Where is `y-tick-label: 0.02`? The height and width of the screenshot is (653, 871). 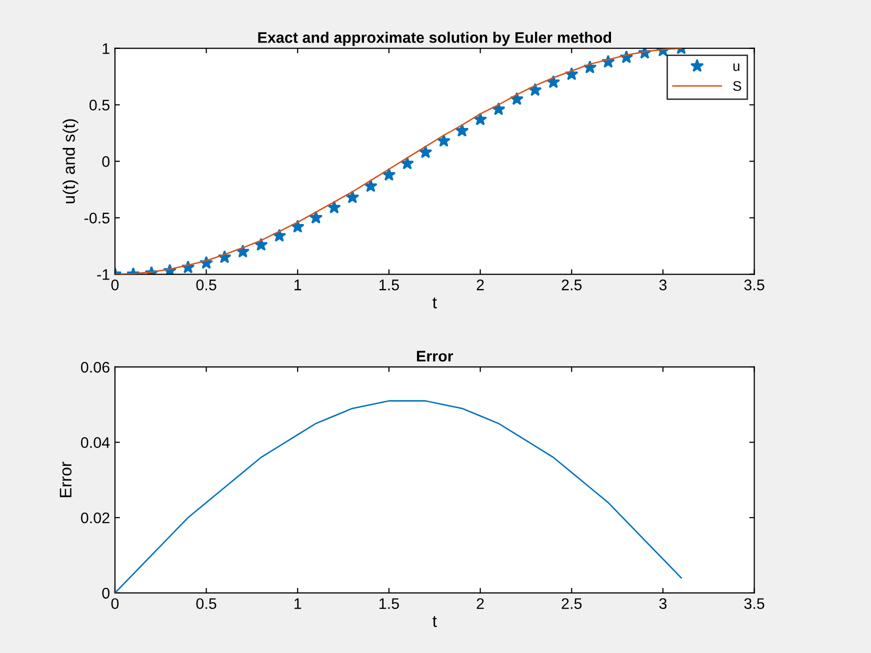
y-tick-label: 0.02 is located at coordinates (95, 518).